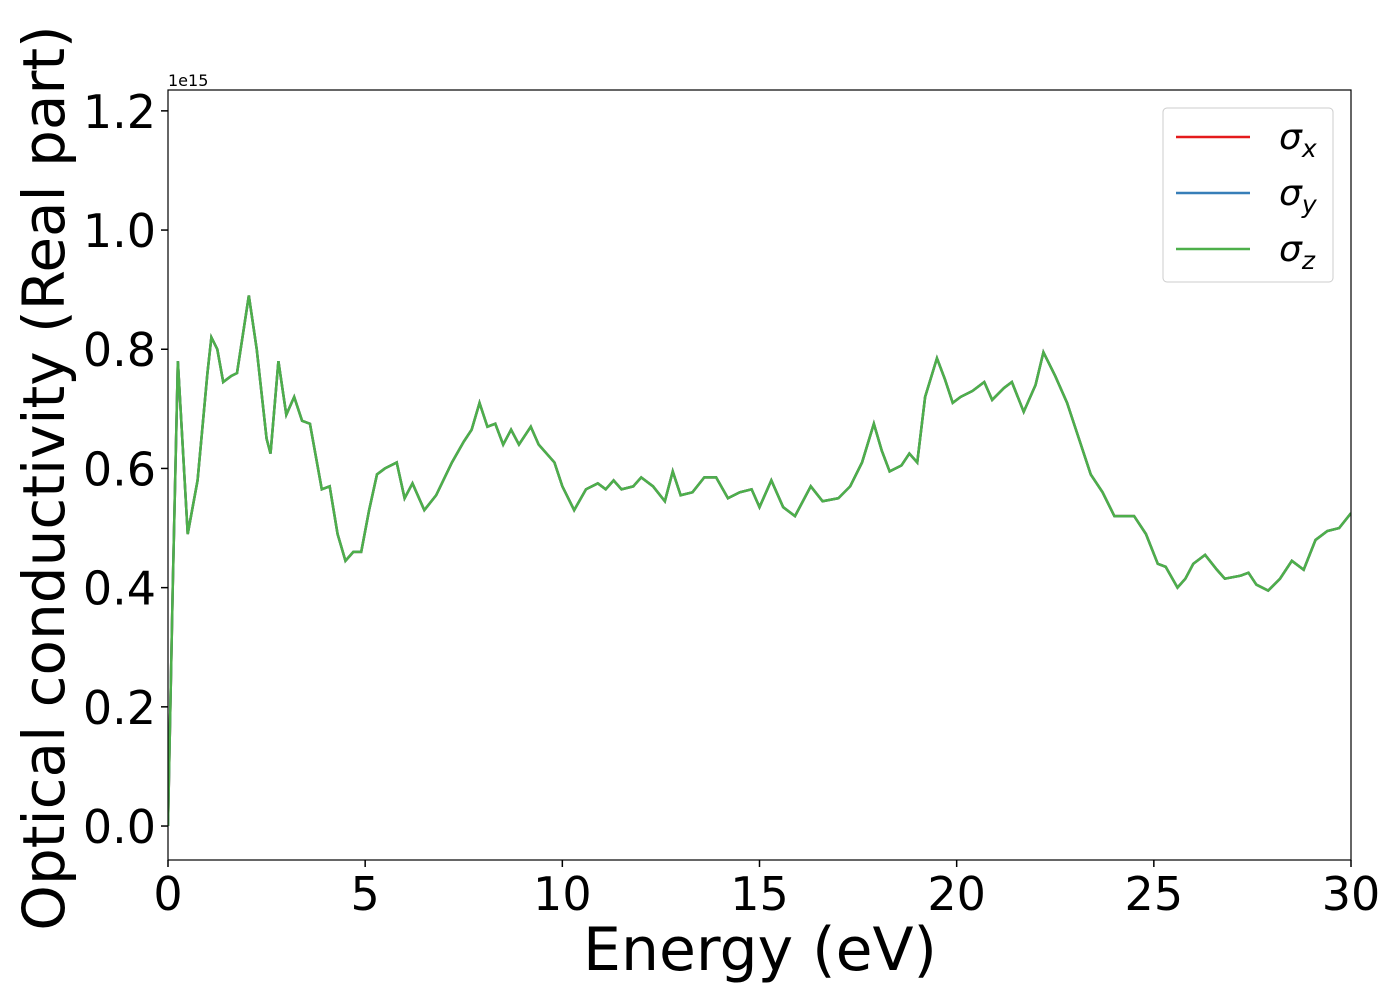 The width and height of the screenshot is (1400, 1000). I want to click on x-tick-label: 25, so click(1154, 894).